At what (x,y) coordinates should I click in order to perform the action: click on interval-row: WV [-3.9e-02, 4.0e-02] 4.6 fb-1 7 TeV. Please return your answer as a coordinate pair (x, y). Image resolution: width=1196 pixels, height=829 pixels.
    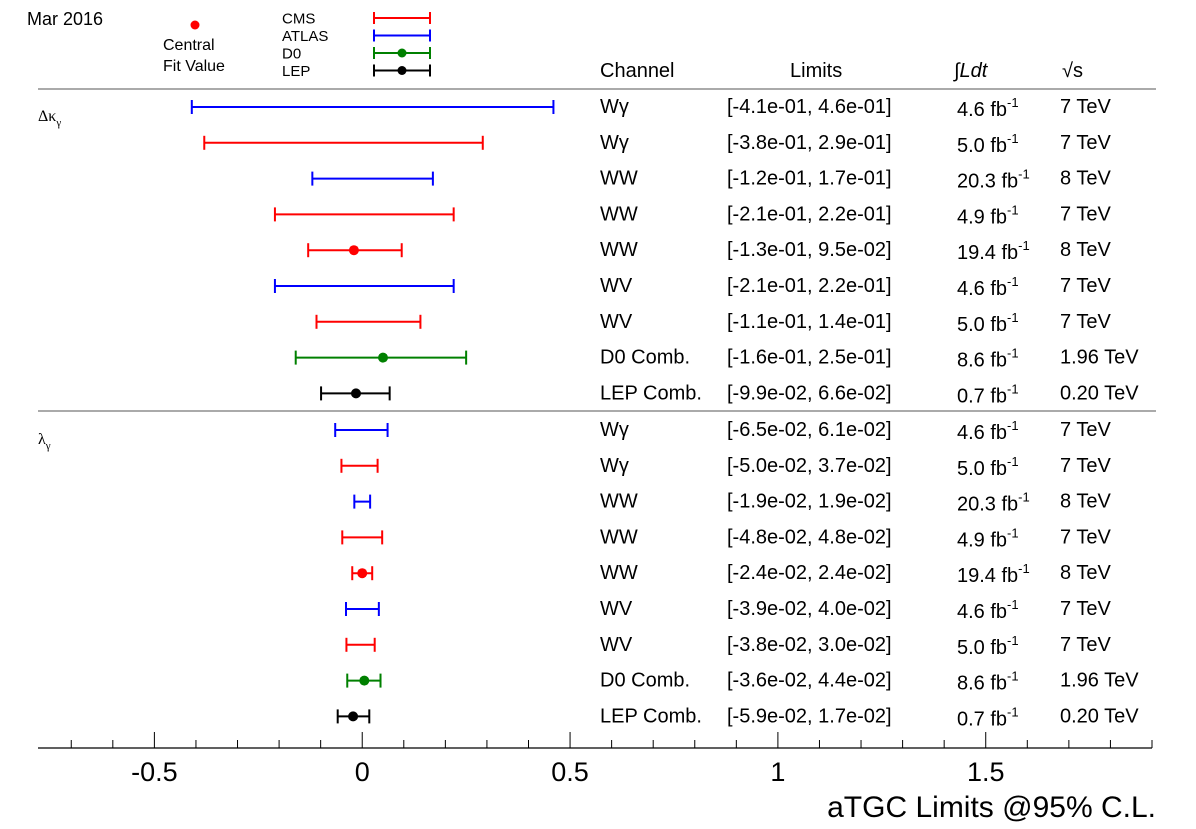
    Looking at the image, I should click on (728, 610).